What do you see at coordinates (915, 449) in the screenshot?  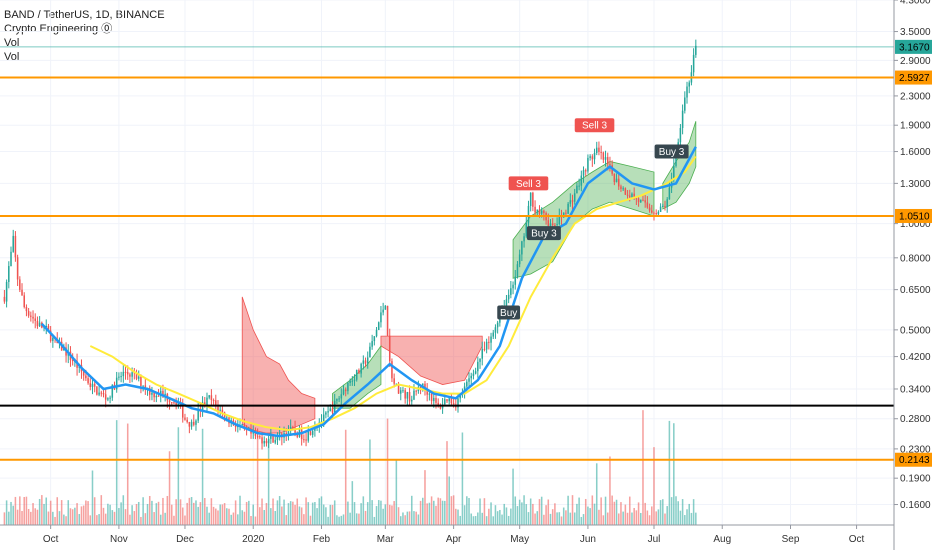 I see `price-tick-label: 0.2300` at bounding box center [915, 449].